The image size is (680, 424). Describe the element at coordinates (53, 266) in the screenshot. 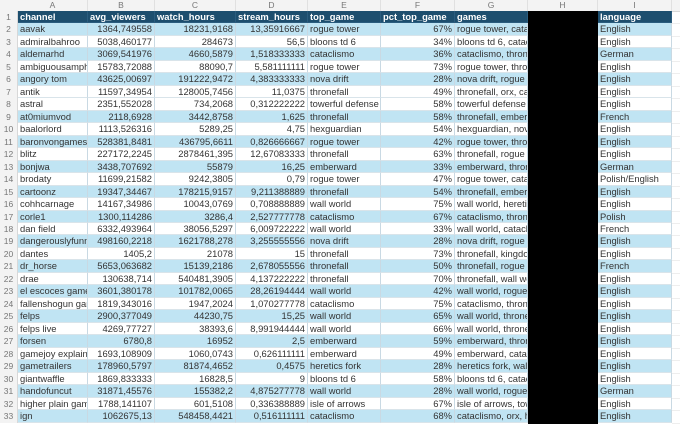

I see `cell-channel: dr_horse` at that location.